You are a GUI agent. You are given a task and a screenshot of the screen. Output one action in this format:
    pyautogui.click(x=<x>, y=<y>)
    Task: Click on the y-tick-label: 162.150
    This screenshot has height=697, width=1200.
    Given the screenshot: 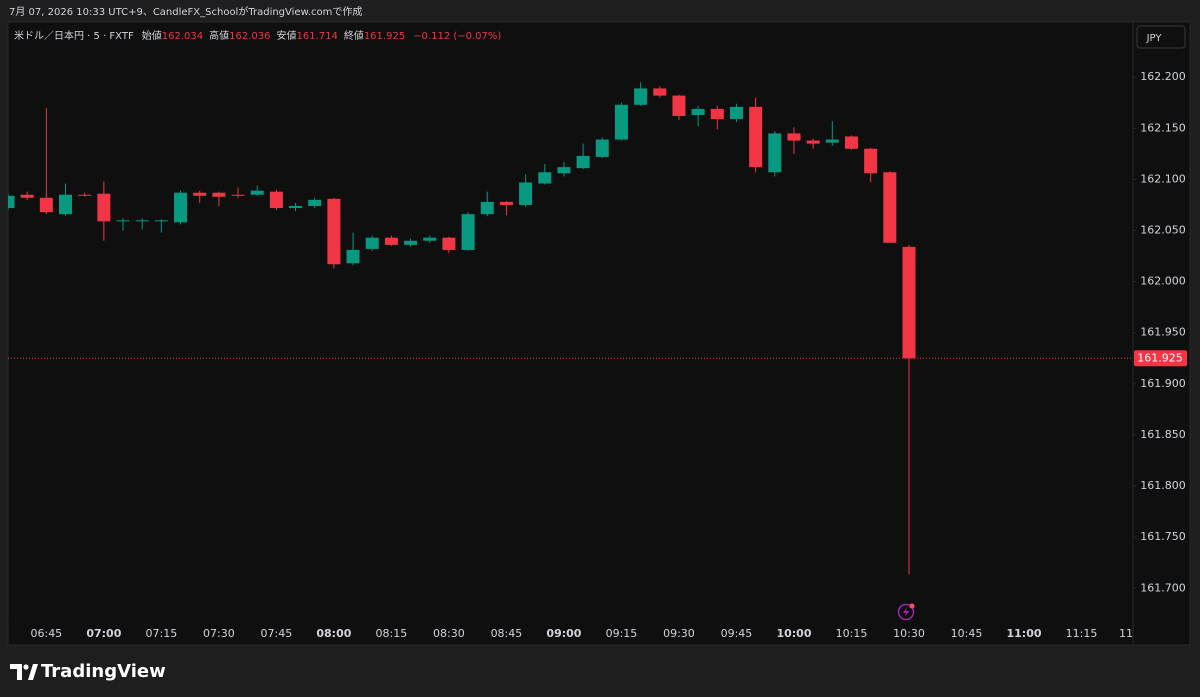 What is the action you would take?
    pyautogui.click(x=1163, y=127)
    